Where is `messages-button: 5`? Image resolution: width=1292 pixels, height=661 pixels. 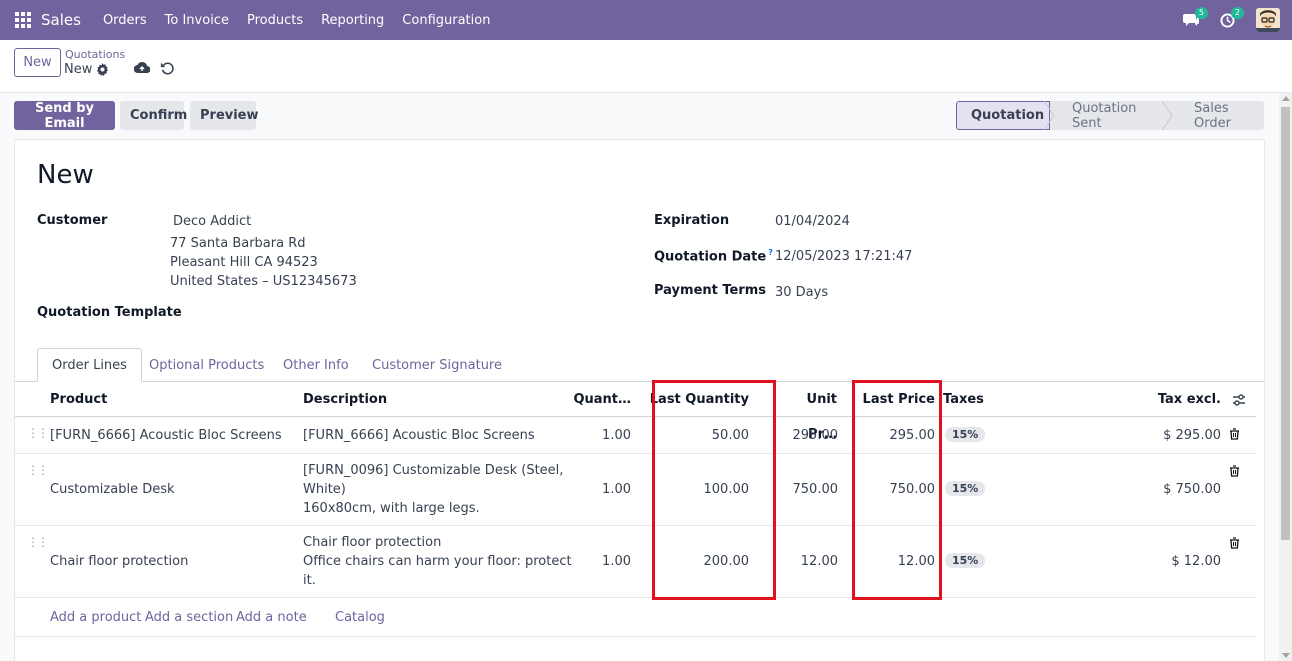
messages-button: 5 is located at coordinates (1194, 19).